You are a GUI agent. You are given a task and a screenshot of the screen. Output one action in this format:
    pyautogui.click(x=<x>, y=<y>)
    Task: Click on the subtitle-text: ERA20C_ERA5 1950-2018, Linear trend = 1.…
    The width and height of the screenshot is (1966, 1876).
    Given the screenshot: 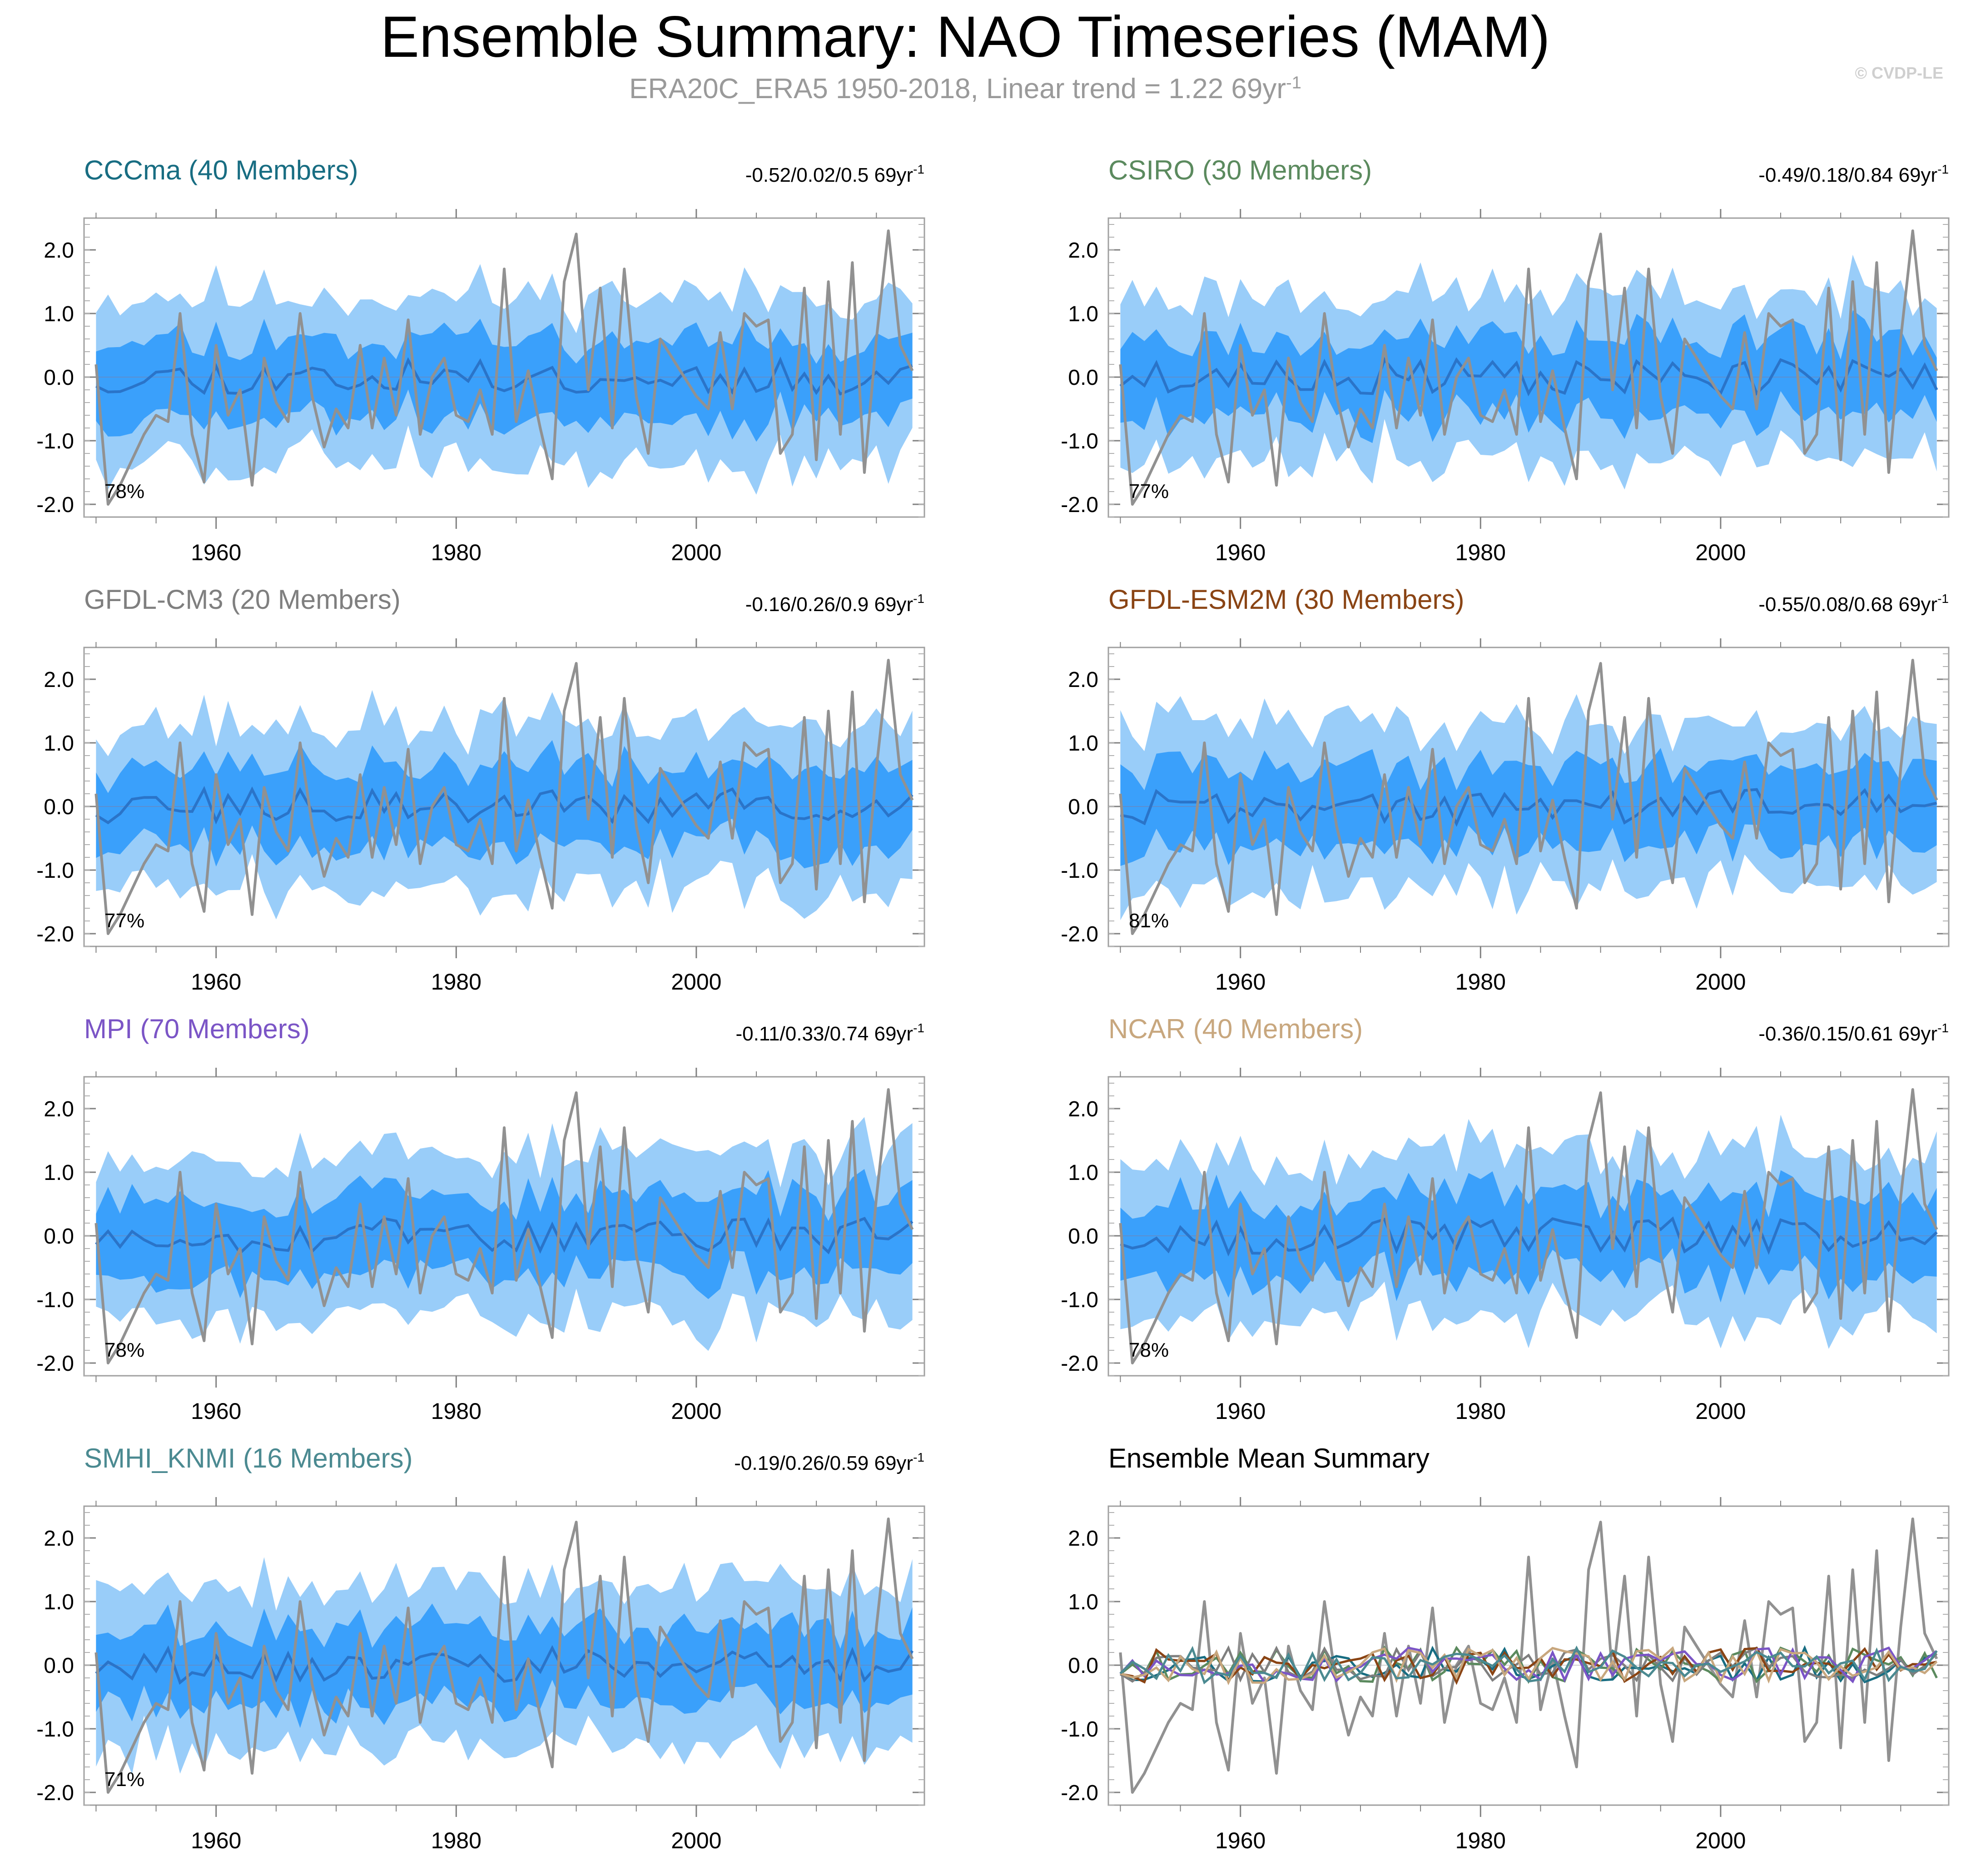 What is the action you would take?
    pyautogui.click(x=957, y=88)
    